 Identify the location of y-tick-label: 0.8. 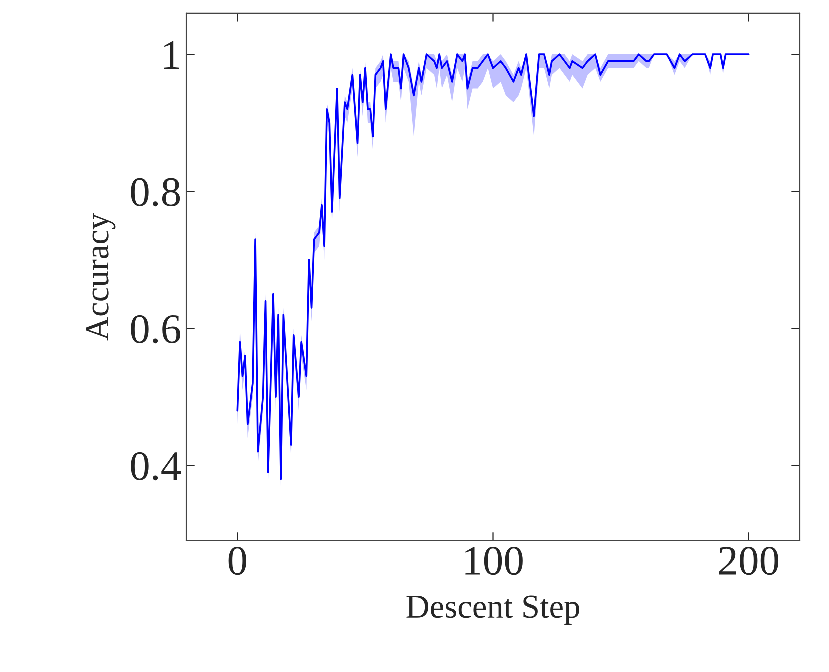
(155, 192).